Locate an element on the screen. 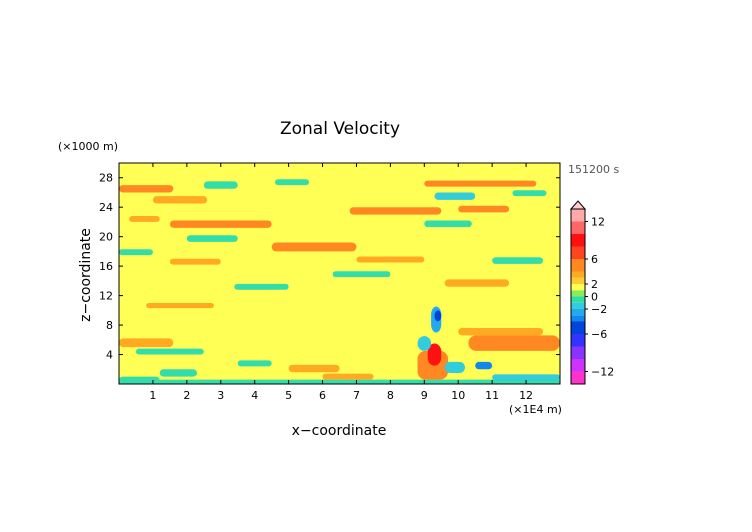 This screenshot has width=752, height=532. colorbar-tick-label: −12 is located at coordinates (602, 372).